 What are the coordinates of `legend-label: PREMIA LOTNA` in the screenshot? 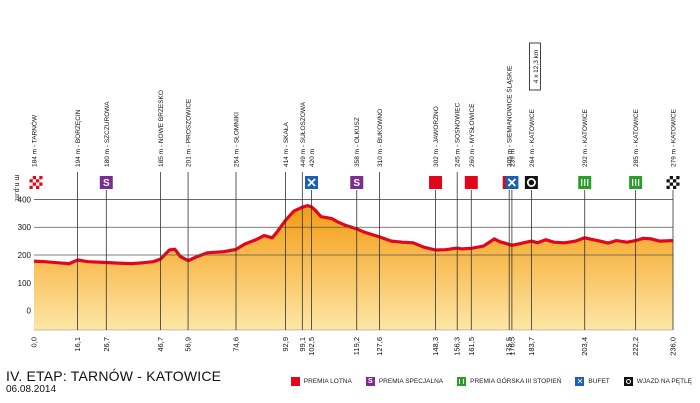 It's located at (327, 381).